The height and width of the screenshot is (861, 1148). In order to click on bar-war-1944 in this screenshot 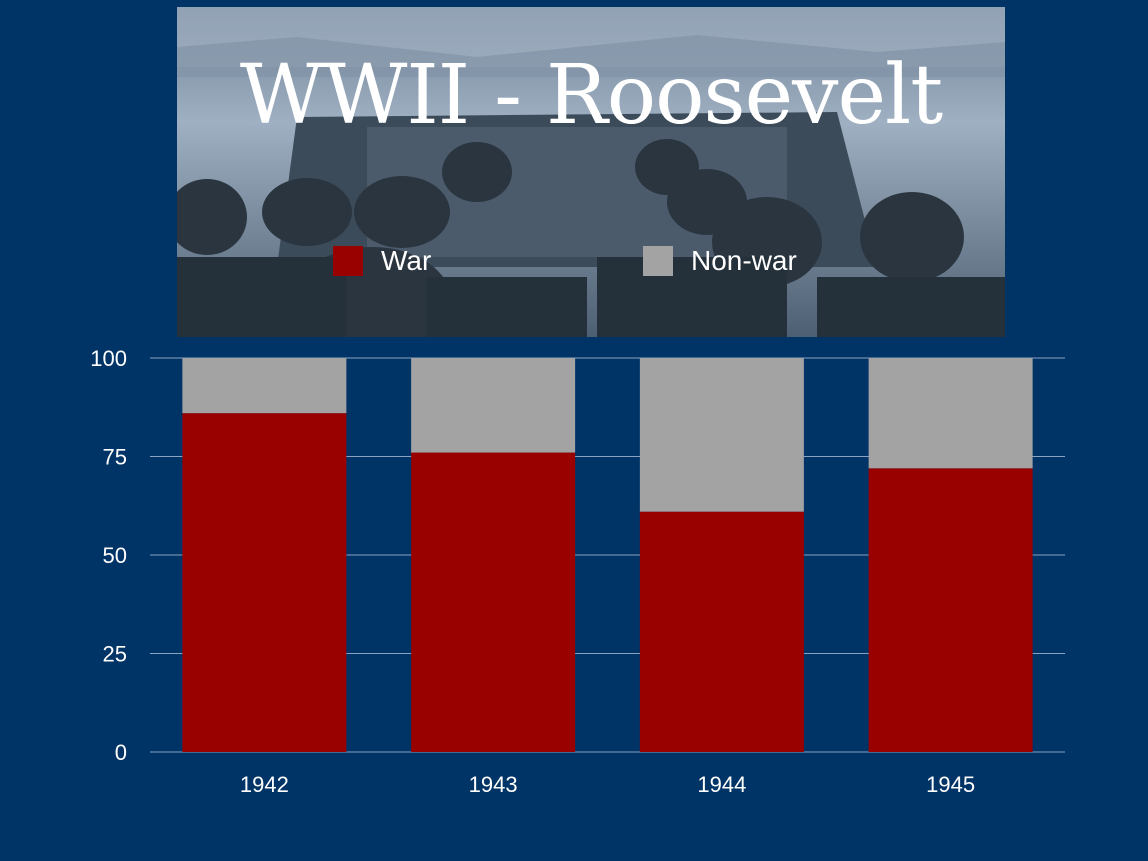, I will do `click(721, 631)`.